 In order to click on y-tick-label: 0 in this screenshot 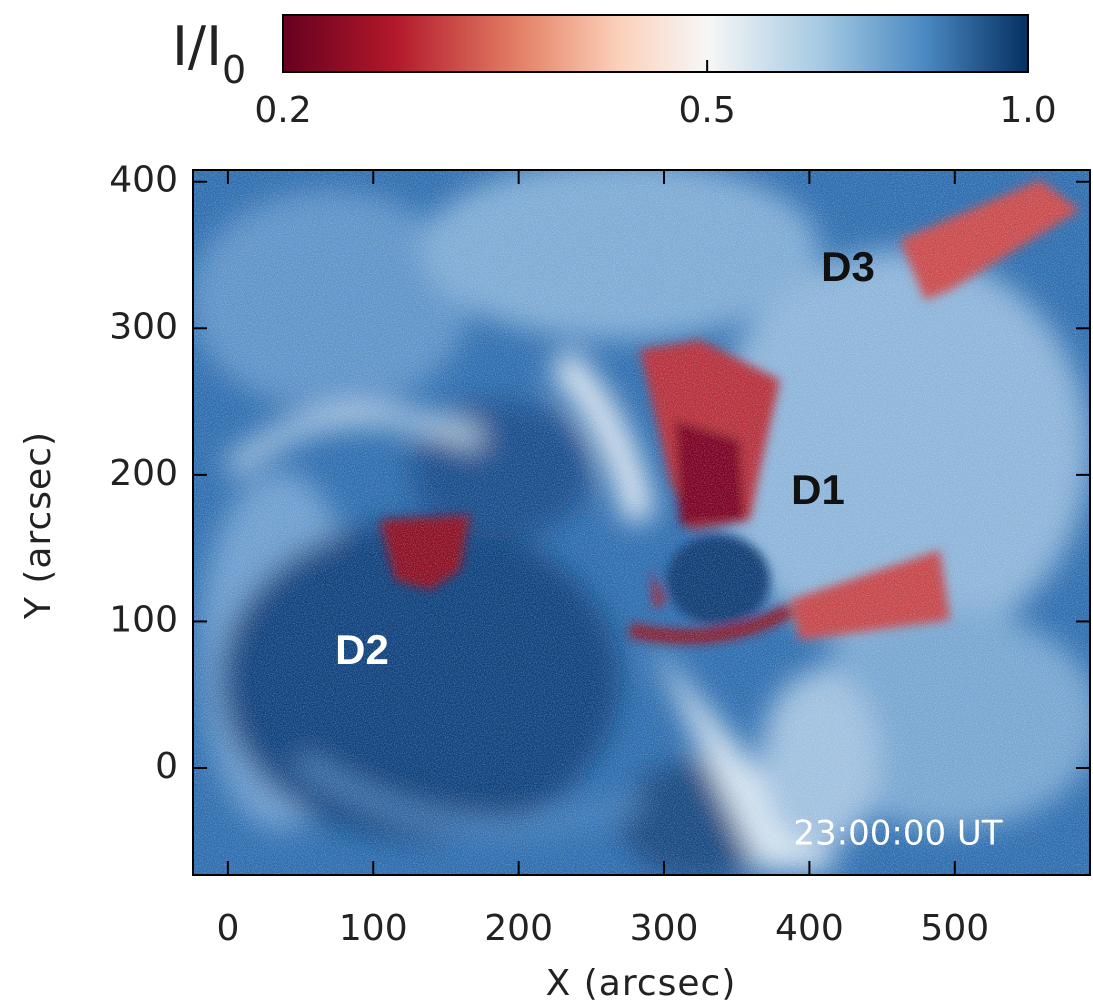, I will do `click(166, 766)`.